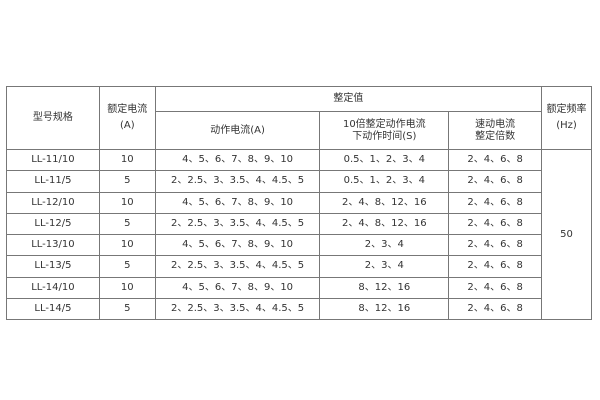 This screenshot has height=400, width=600. What do you see at coordinates (348, 99) in the screenshot?
I see `header-setting-values: 整定值` at bounding box center [348, 99].